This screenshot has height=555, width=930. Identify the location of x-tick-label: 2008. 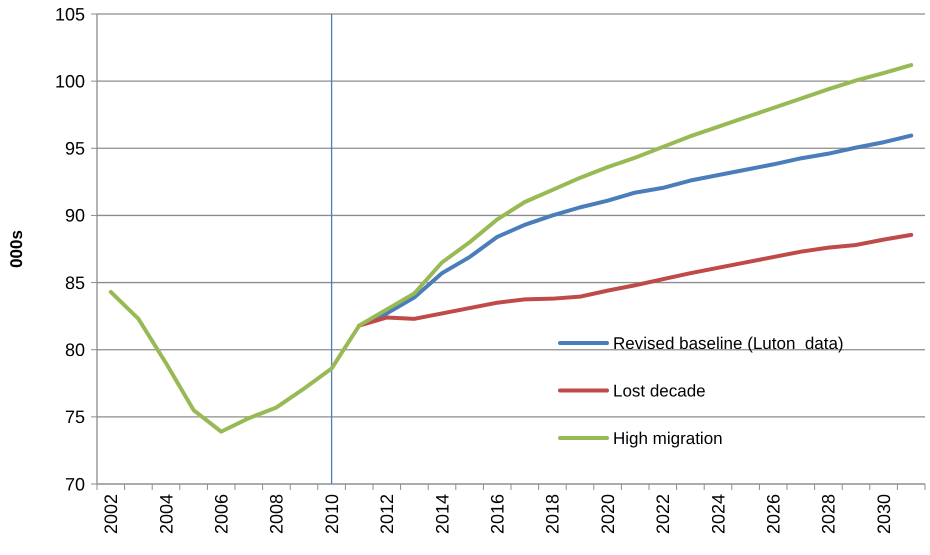
(276, 514).